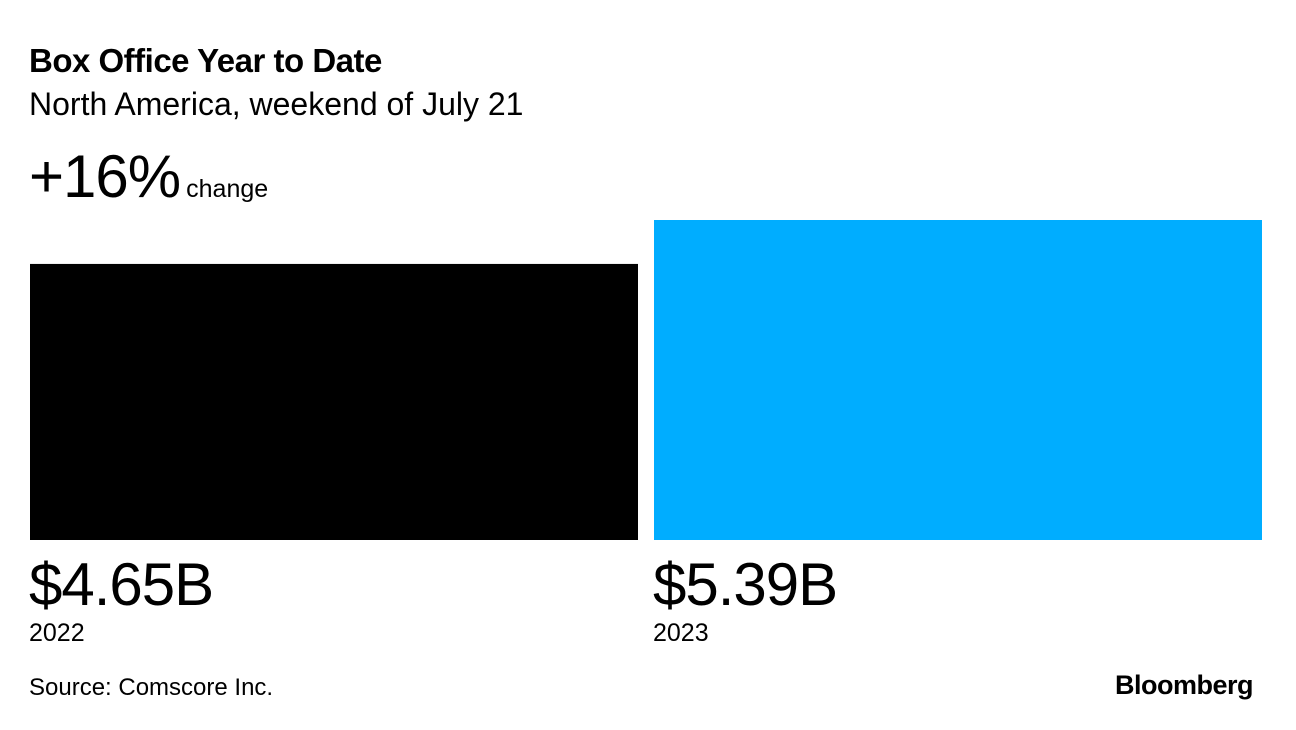 This screenshot has height=730, width=1296. Describe the element at coordinates (151, 687) in the screenshot. I see `source-note: Source: Comscore Inc.` at that location.